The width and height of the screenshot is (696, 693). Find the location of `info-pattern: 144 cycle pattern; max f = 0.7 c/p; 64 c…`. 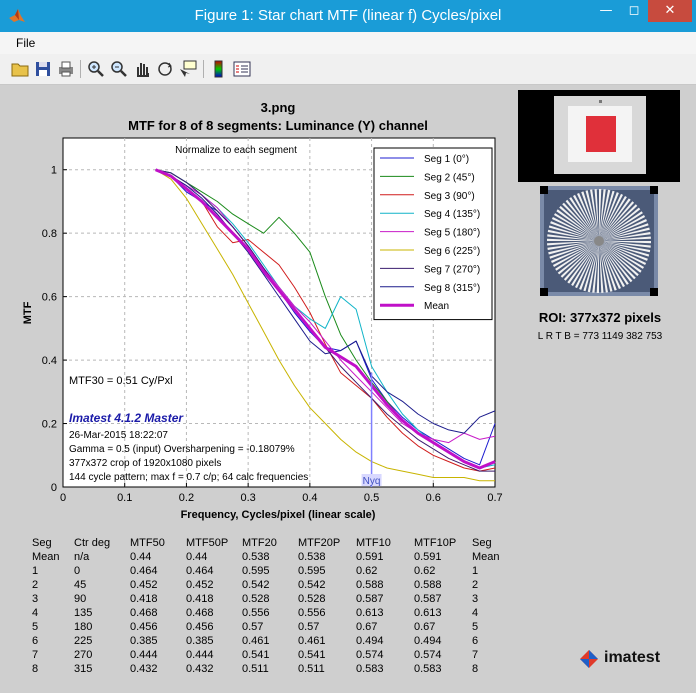

info-pattern: 144 cycle pattern; max f = 0.7 c/p; 64 c… is located at coordinates (188, 477).